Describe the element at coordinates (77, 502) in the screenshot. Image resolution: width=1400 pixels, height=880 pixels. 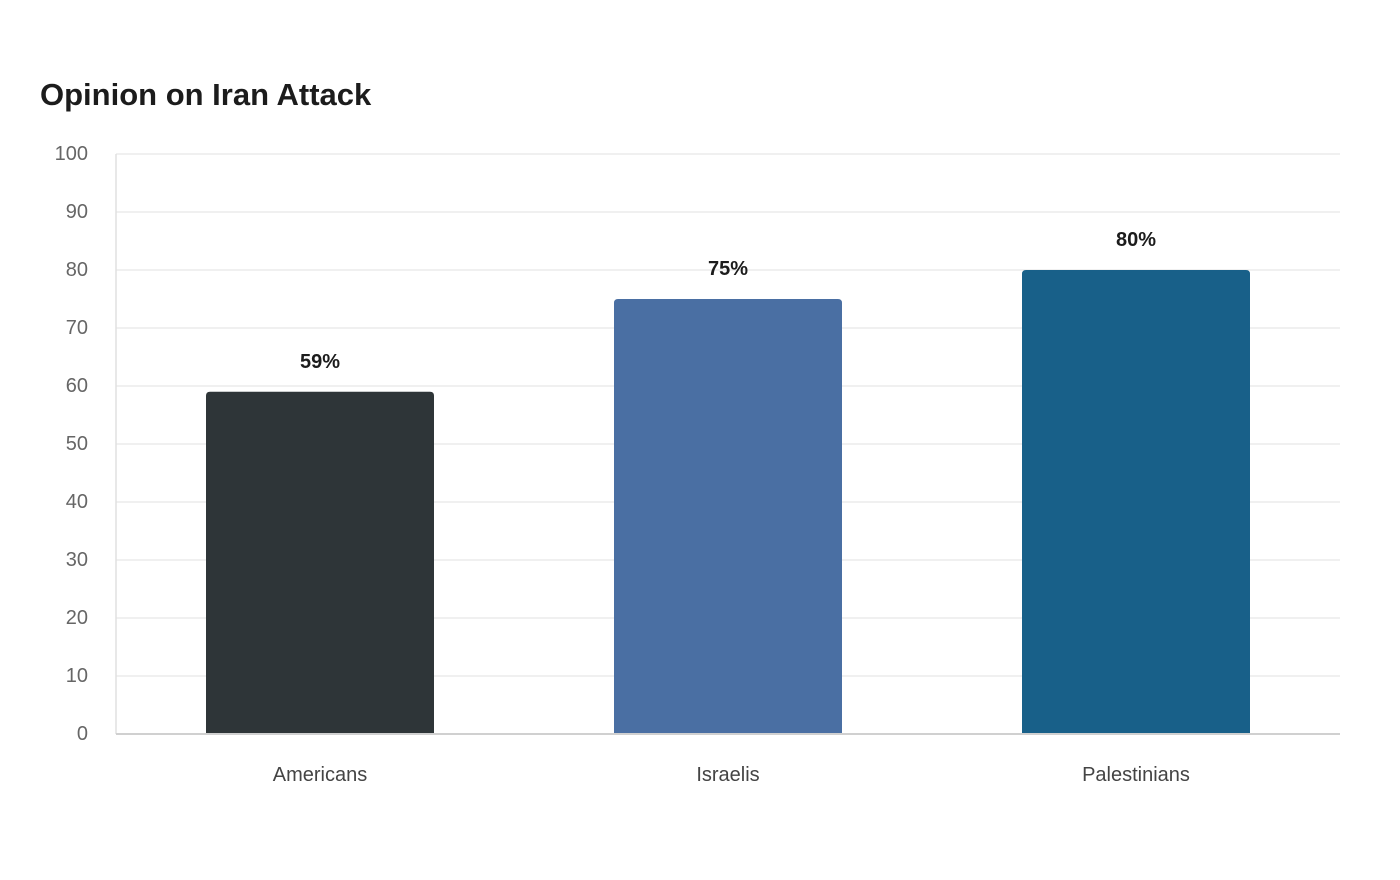
I see `y-tick-label: 40` at that location.